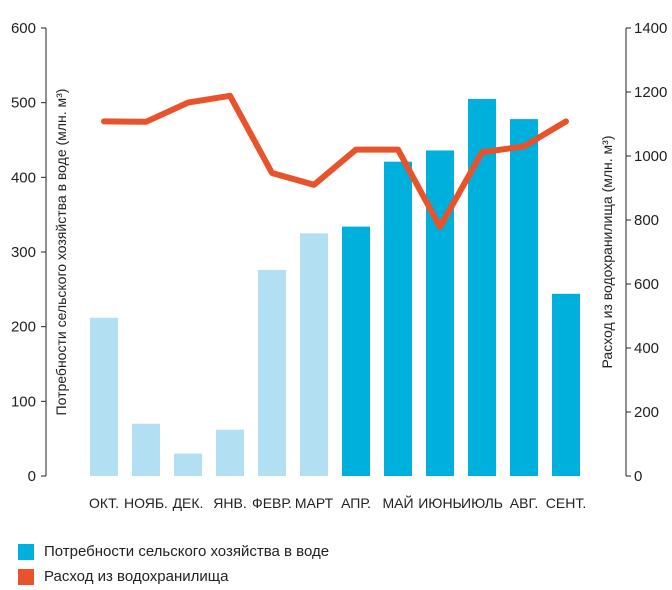 The height and width of the screenshot is (590, 672). Describe the element at coordinates (26, 551) in the screenshot. I see `legend-swatch-bars` at that location.